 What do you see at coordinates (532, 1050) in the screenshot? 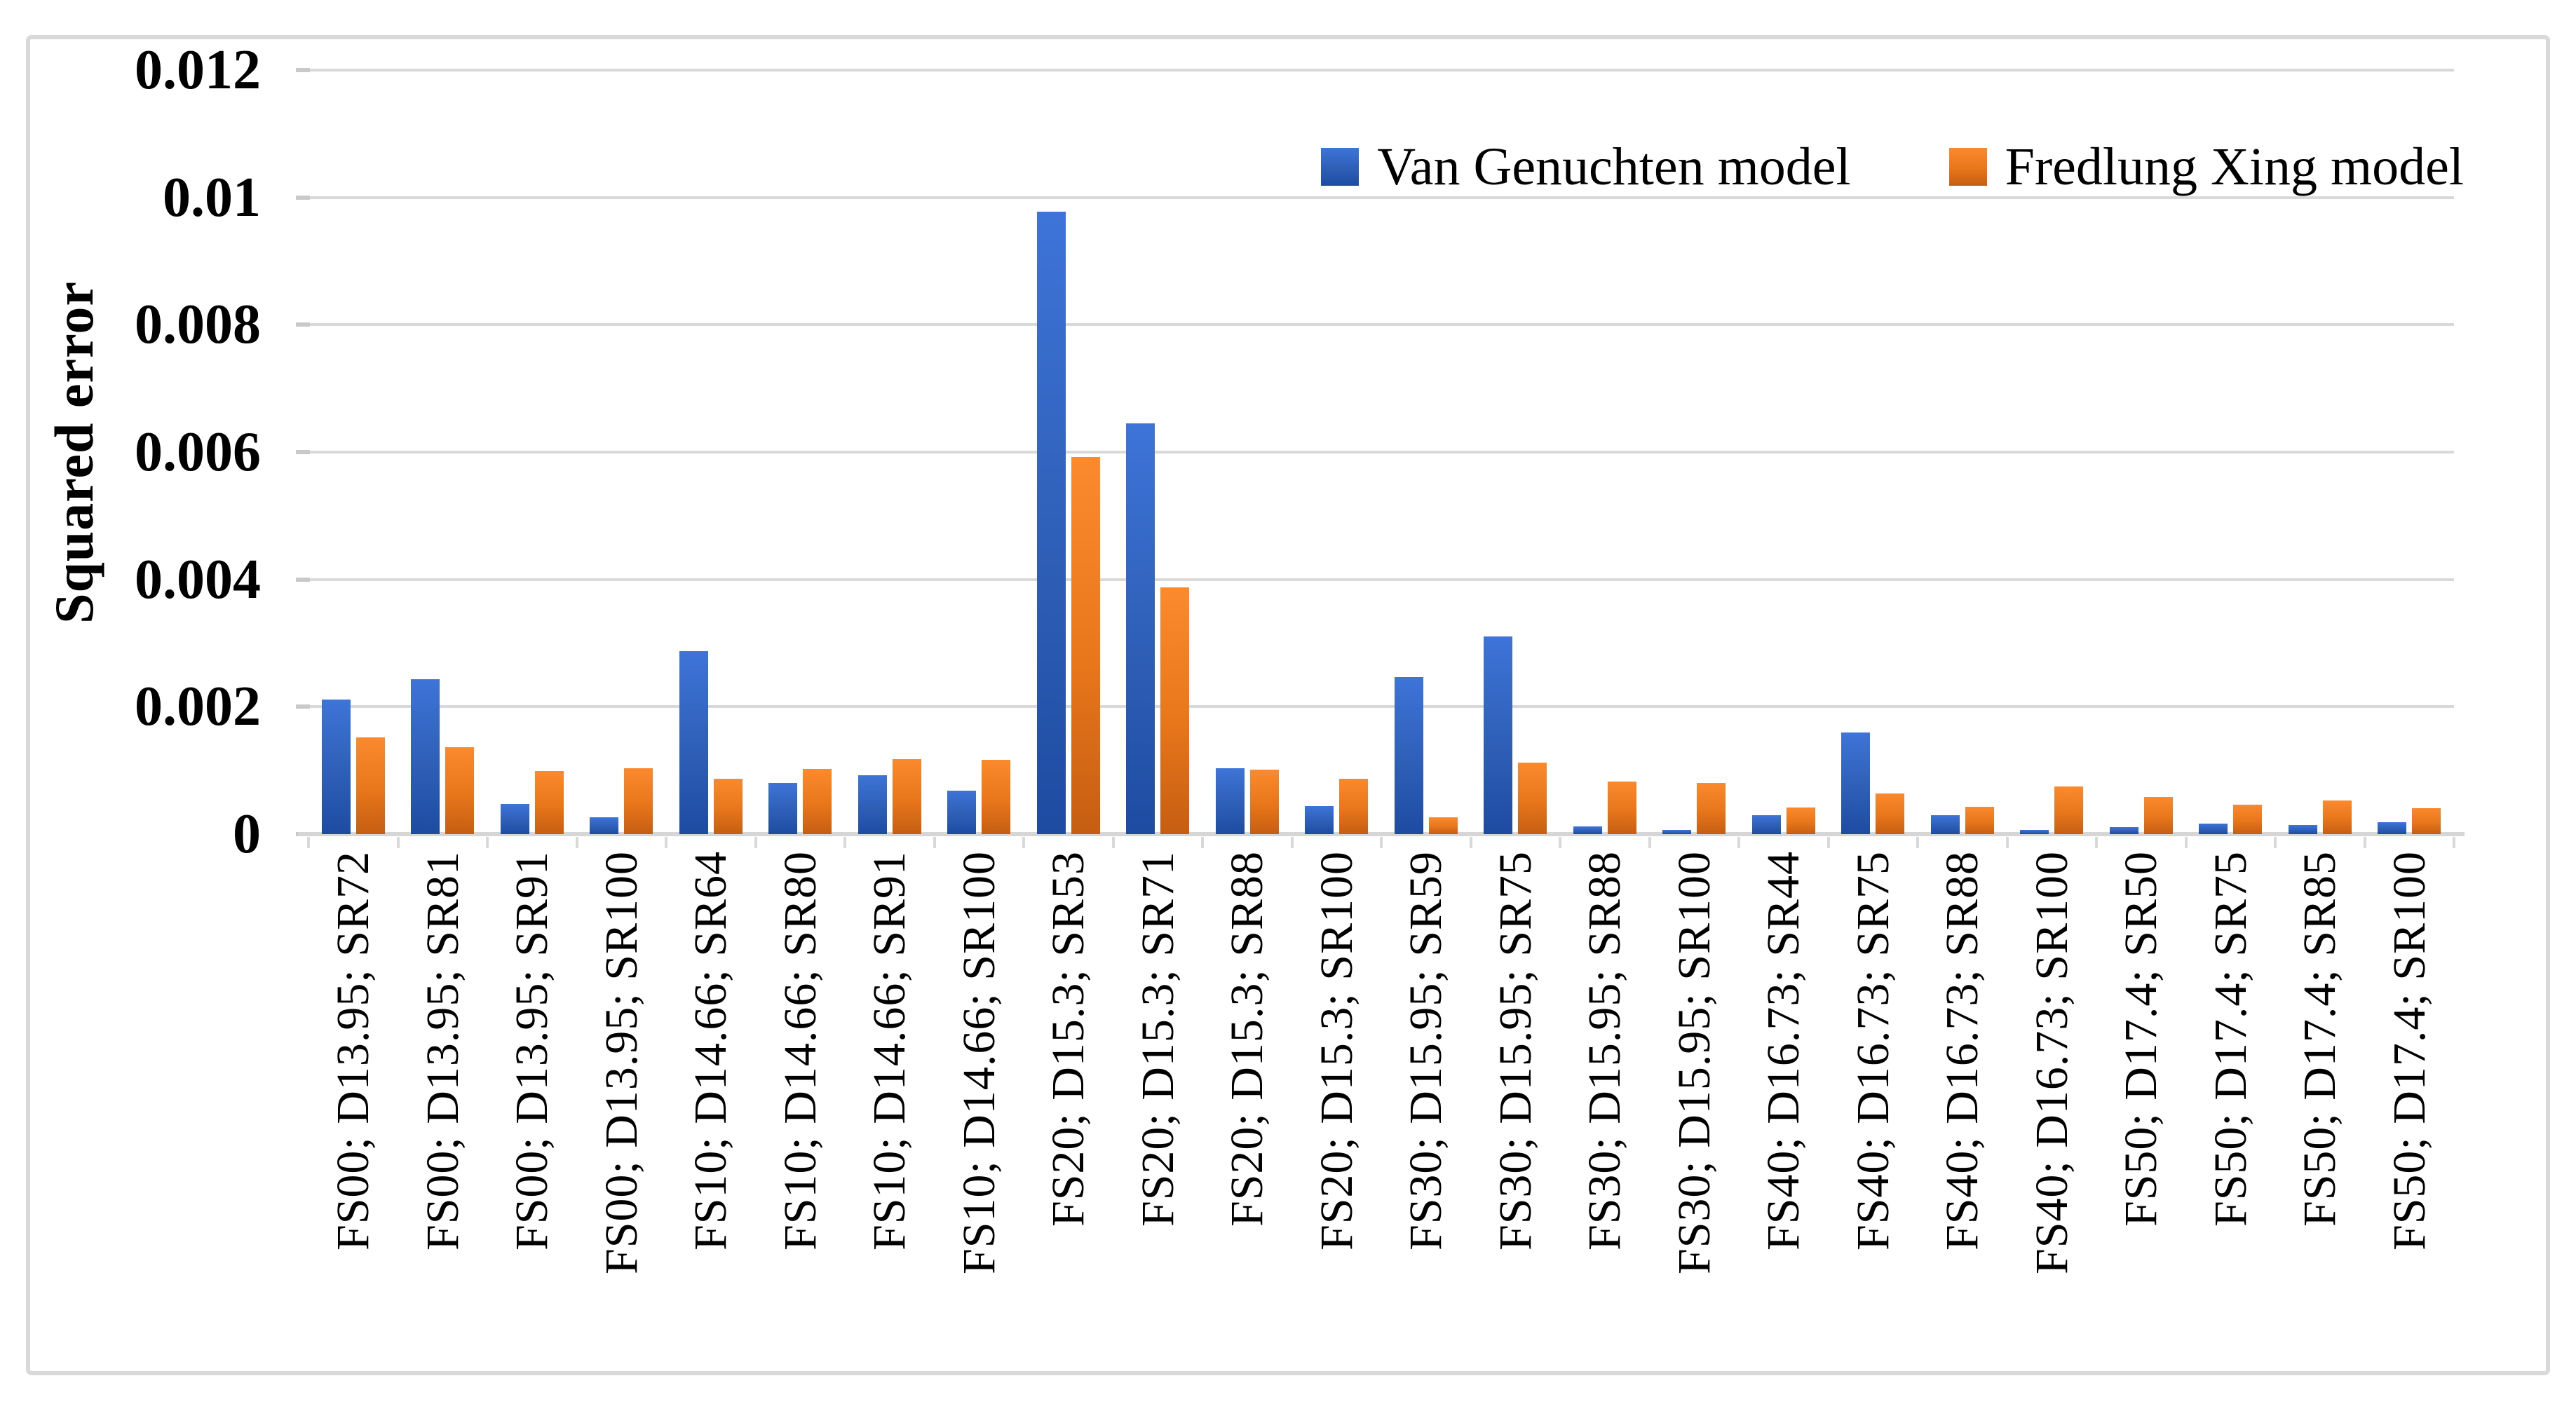
I see `x-category-label: FS00; D13.95; SR91` at bounding box center [532, 1050].